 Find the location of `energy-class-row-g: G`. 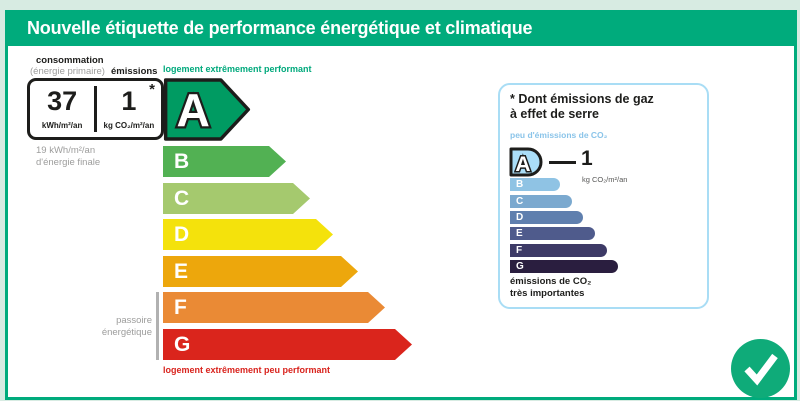

energy-class-row-g: G is located at coordinates (287, 344).